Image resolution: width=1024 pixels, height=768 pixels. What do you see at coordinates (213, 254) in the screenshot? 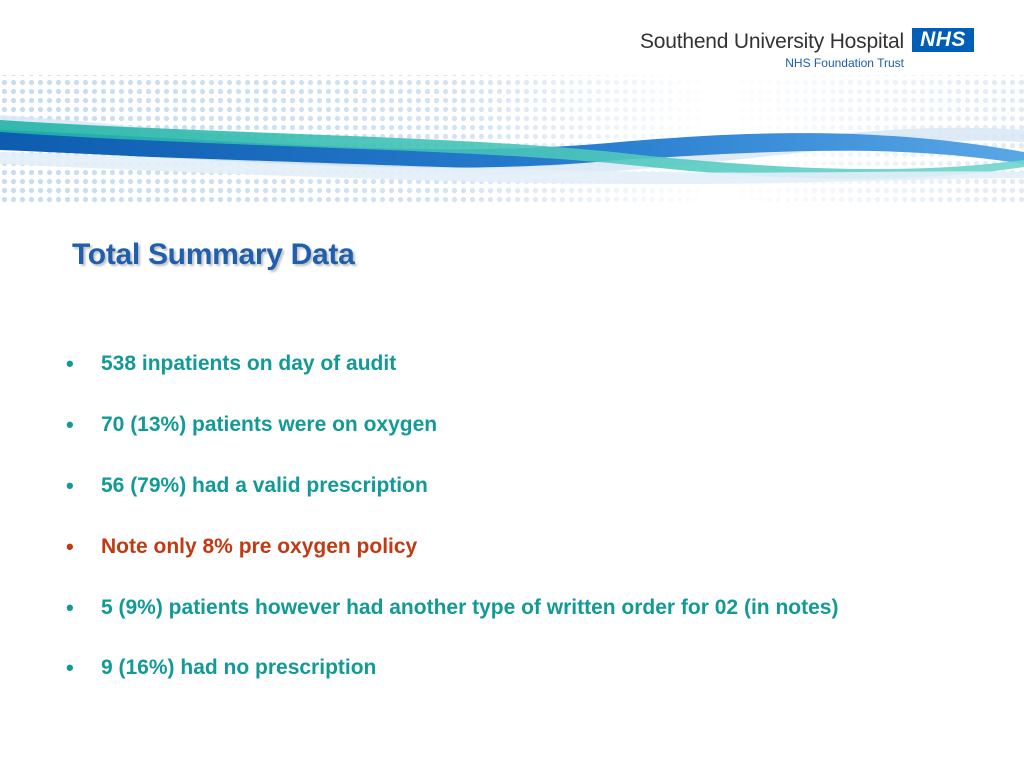
I see `slide-title: Total Summary Data` at bounding box center [213, 254].